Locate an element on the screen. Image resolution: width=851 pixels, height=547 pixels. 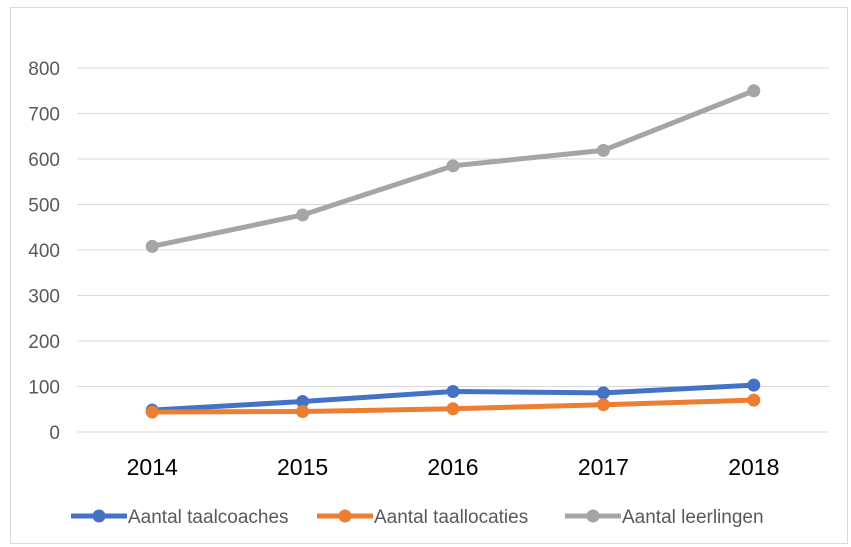
legend-item-1: Aantal taallocaties is located at coordinates (422, 517).